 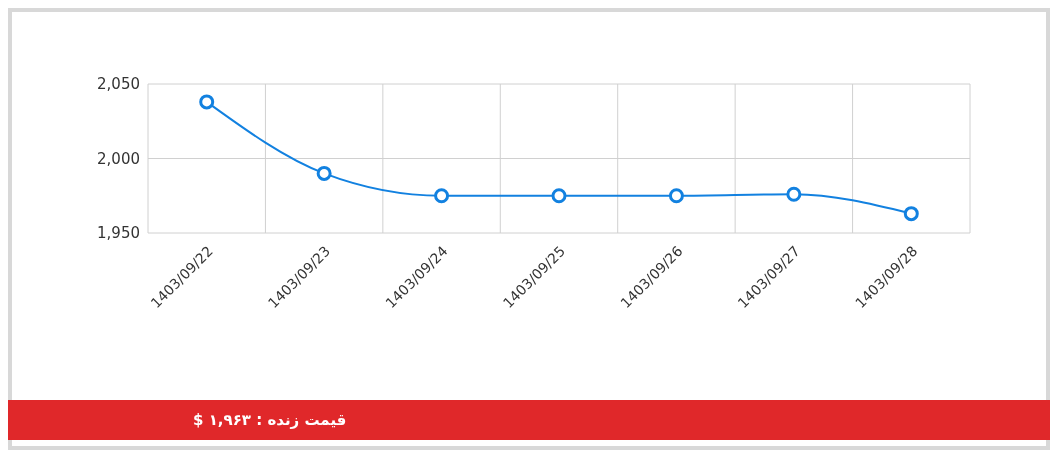 What do you see at coordinates (118, 233) in the screenshot?
I see `y-tick-label: 1,950` at bounding box center [118, 233].